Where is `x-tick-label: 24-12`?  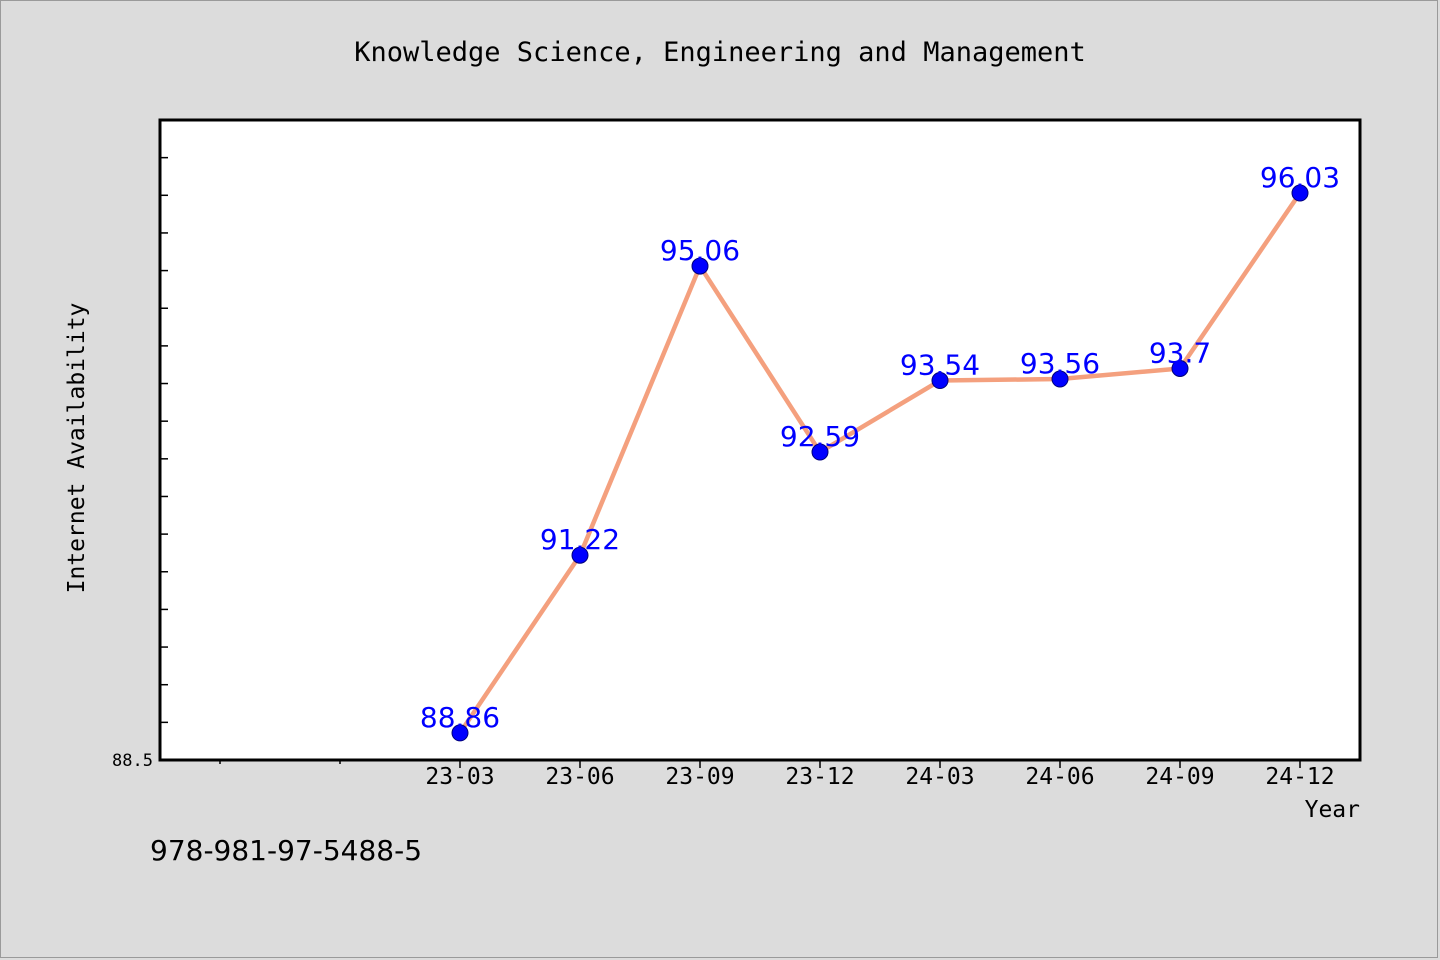 x-tick-label: 24-12 is located at coordinates (1299, 777).